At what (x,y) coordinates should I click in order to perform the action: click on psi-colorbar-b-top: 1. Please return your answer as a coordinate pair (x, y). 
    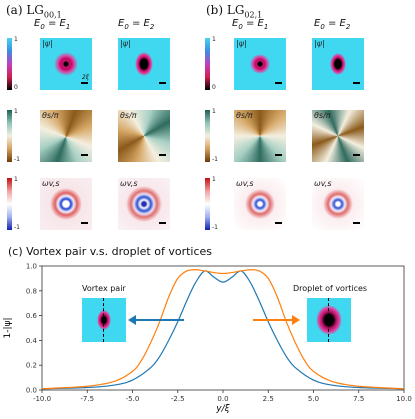
    Looking at the image, I should click on (214, 39).